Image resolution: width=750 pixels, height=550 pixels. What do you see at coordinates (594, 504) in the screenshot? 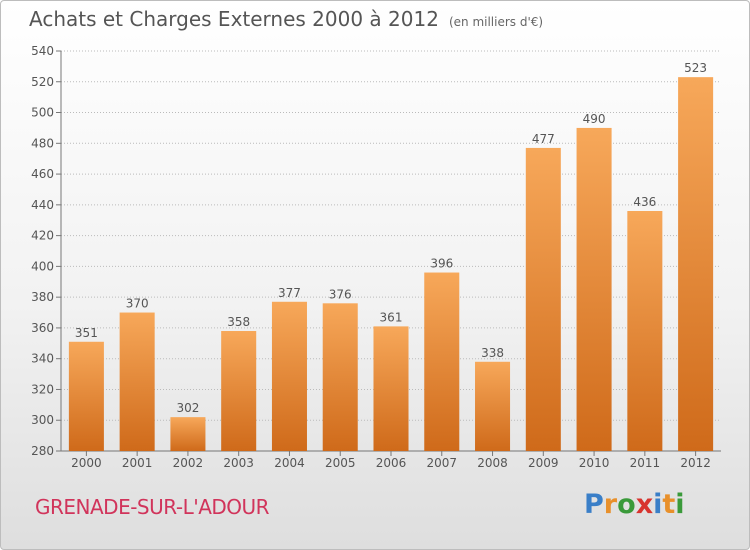
I see `logo-letter: P` at bounding box center [594, 504].